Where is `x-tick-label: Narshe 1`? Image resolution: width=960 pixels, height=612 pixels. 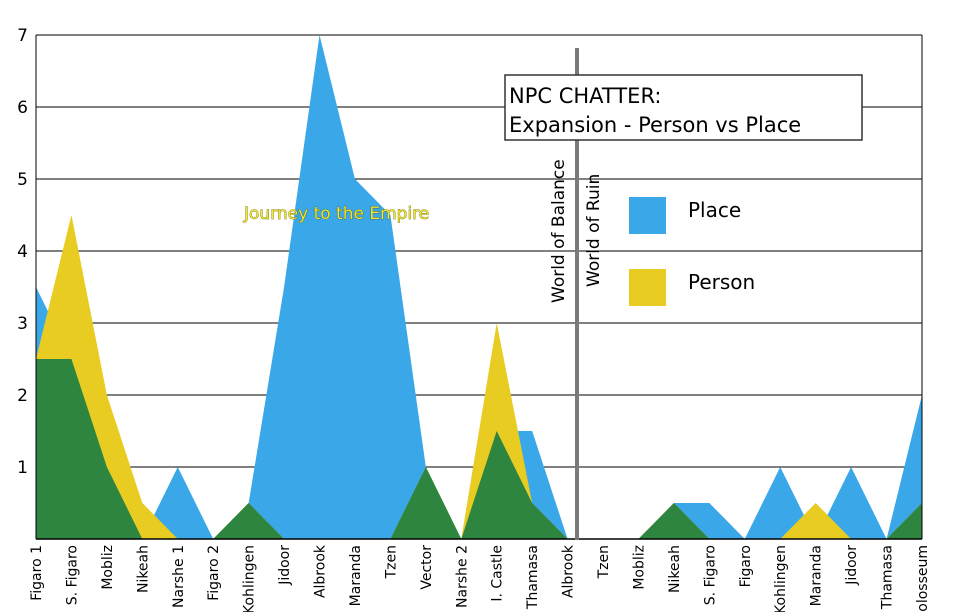 x-tick-label: Narshe 1 is located at coordinates (179, 576).